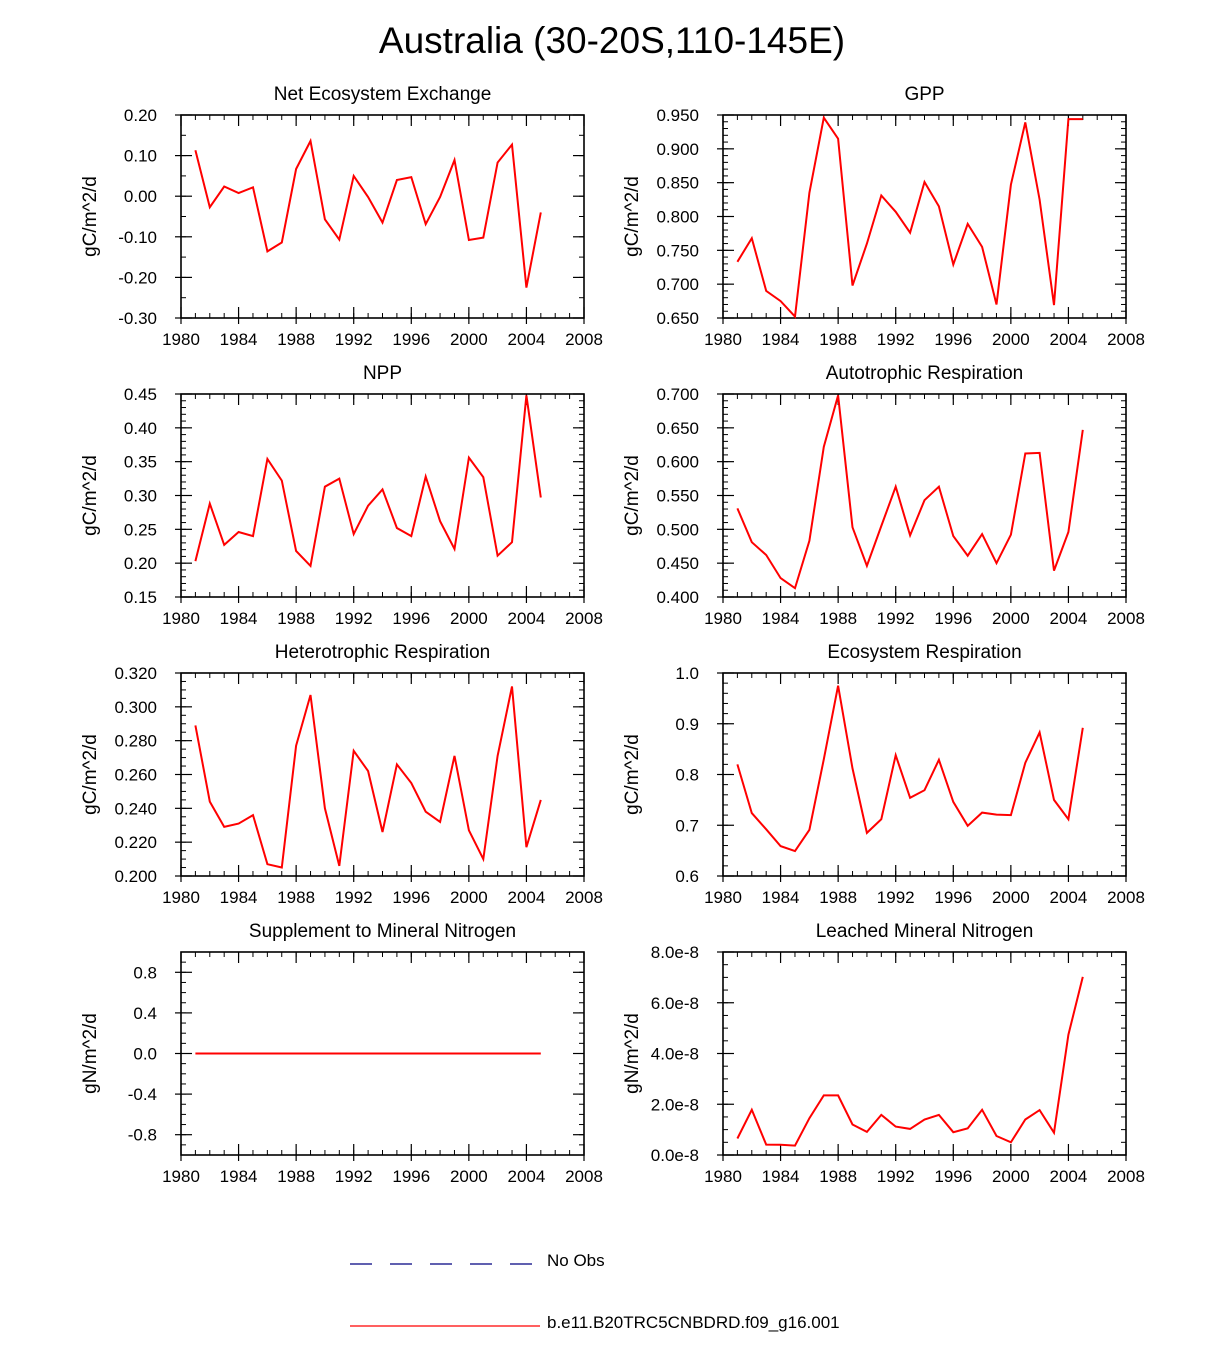  Describe the element at coordinates (576, 1260) in the screenshot. I see `legend-label-no-obs: No Obs` at that location.